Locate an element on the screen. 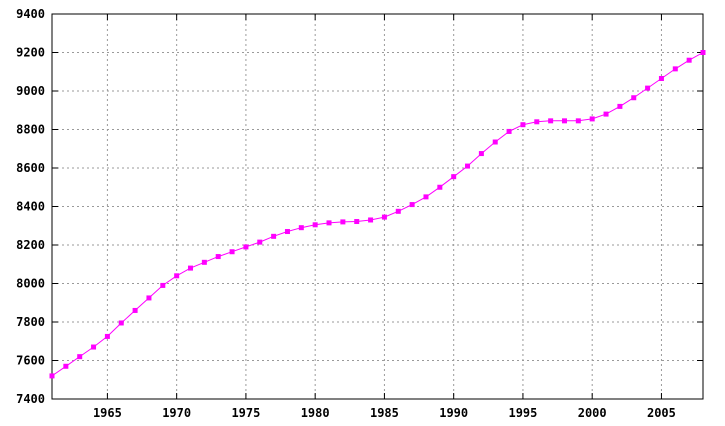 The height and width of the screenshot is (426, 725). y-tick-label: 8000 is located at coordinates (30, 284).